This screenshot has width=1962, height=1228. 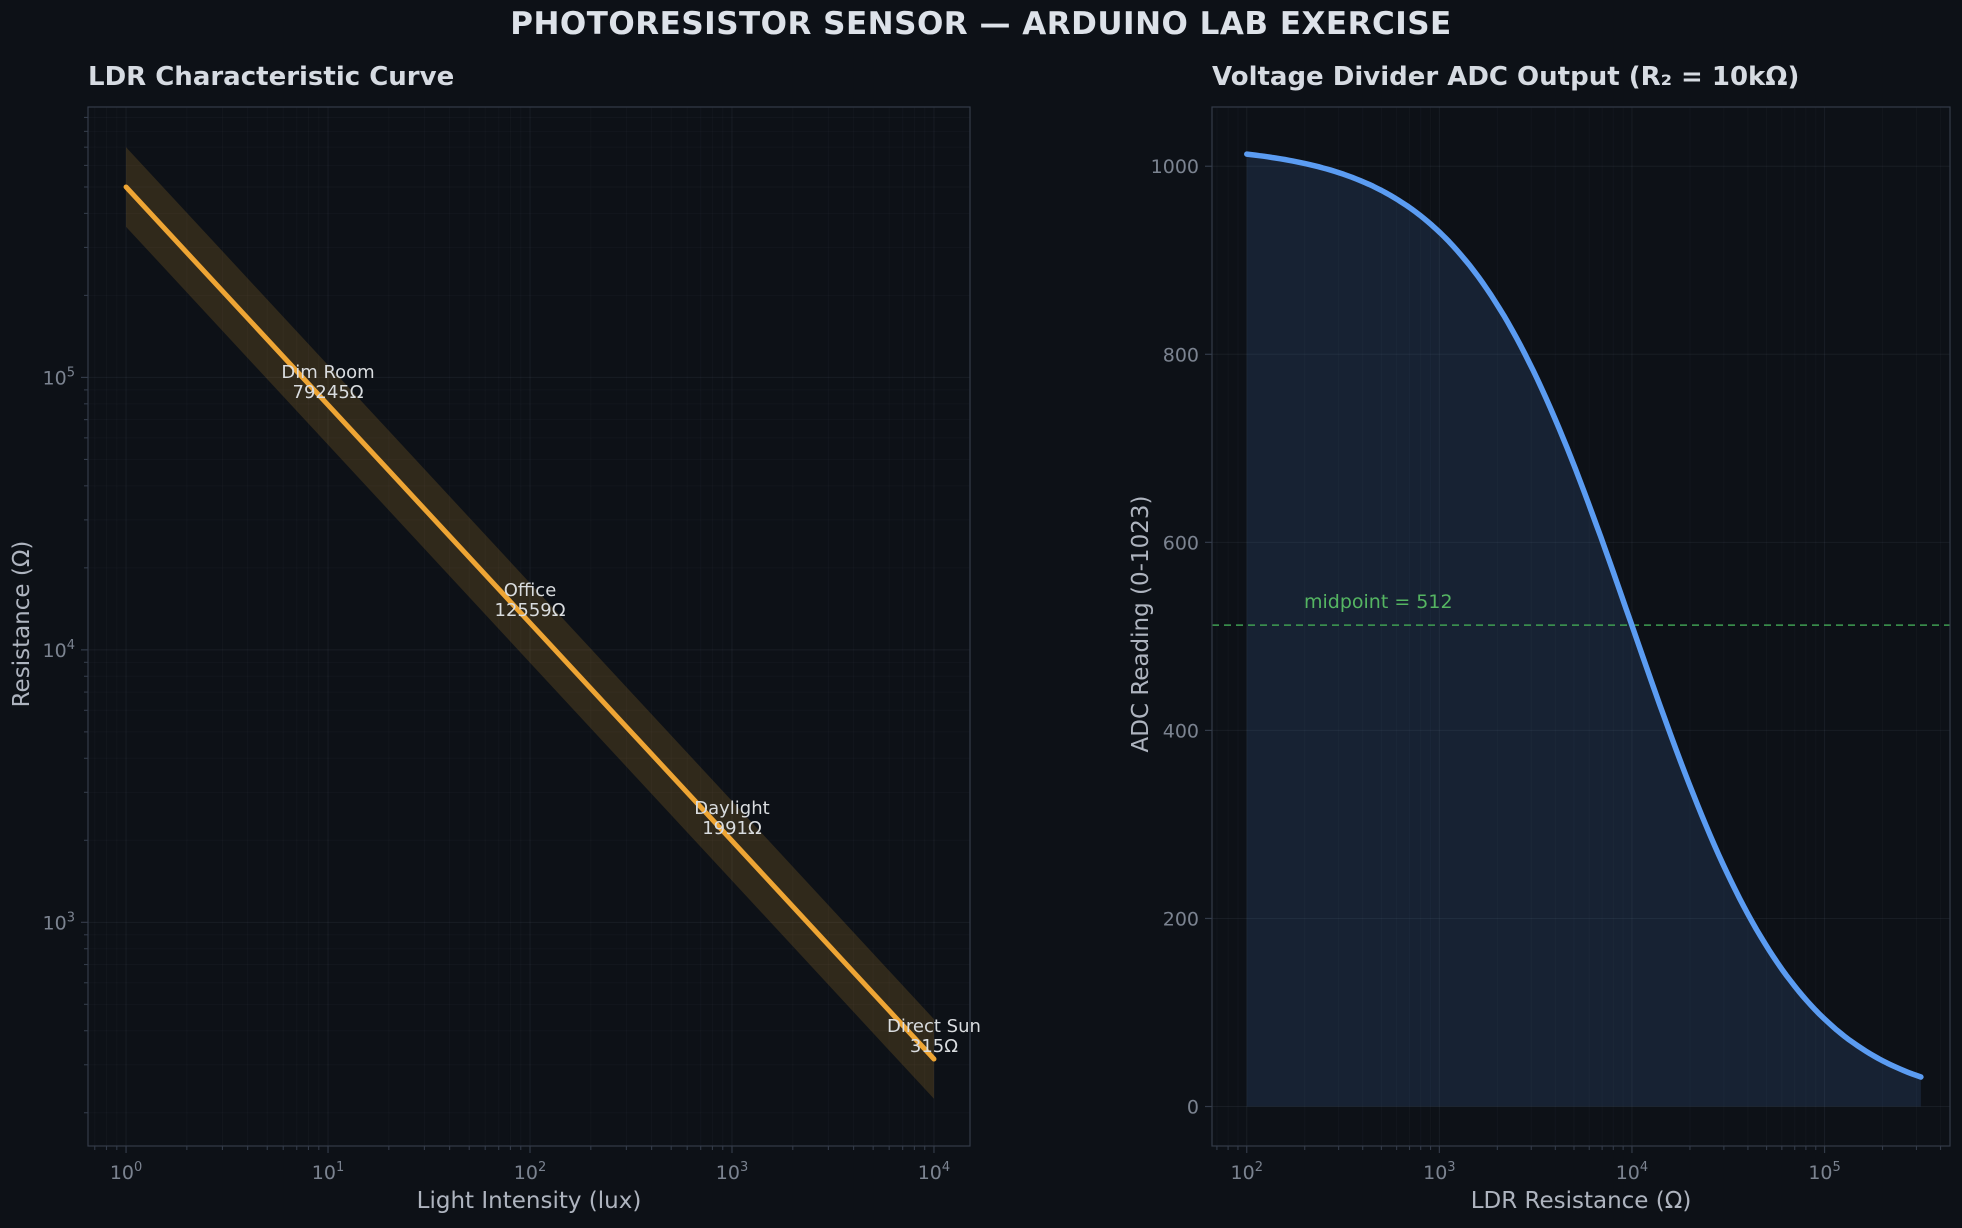 What do you see at coordinates (1181, 355) in the screenshot?
I see `svg-text: 800` at bounding box center [1181, 355].